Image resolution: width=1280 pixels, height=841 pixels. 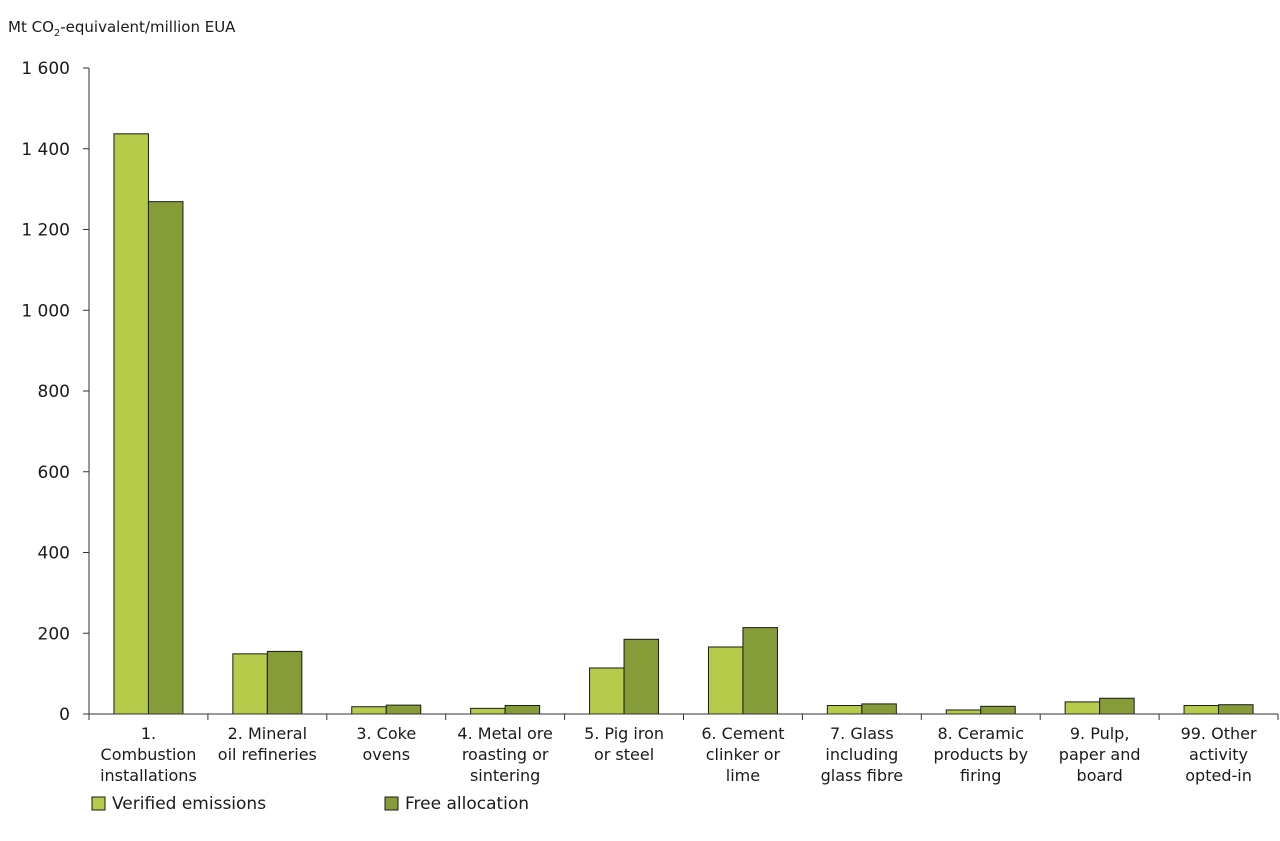 What do you see at coordinates (1100, 754) in the screenshot?
I see `x-category-label: 9. Pulp, paper and board` at bounding box center [1100, 754].